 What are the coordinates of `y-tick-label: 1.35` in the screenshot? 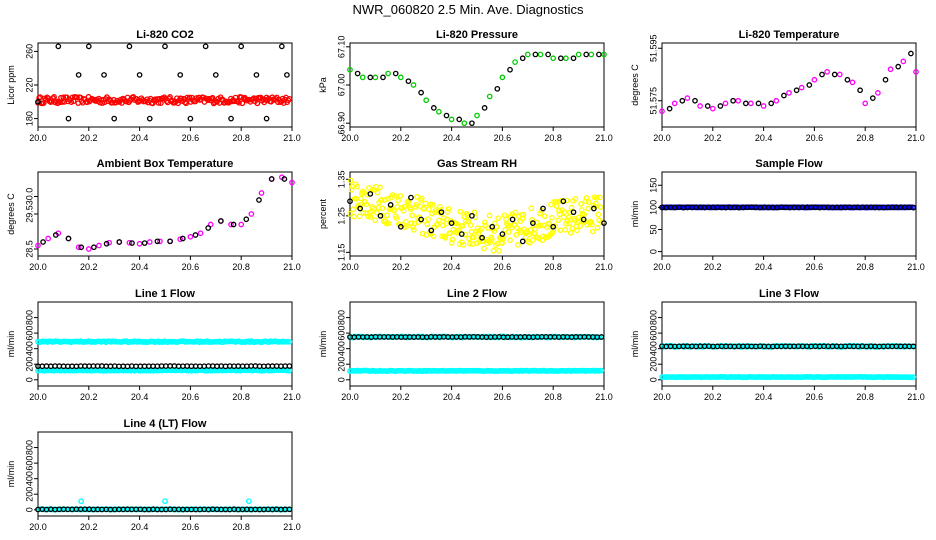 It's located at (341, 180).